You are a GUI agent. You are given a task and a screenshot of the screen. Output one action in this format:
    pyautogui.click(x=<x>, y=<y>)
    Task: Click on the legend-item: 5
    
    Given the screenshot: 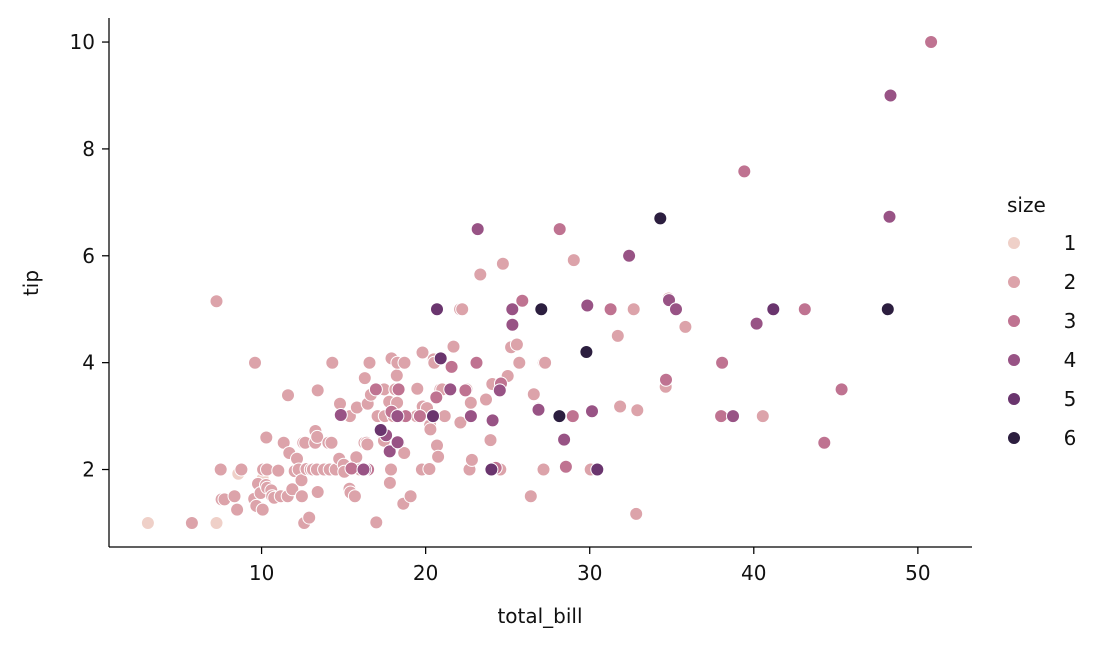 What is the action you would take?
    pyautogui.click(x=1042, y=399)
    